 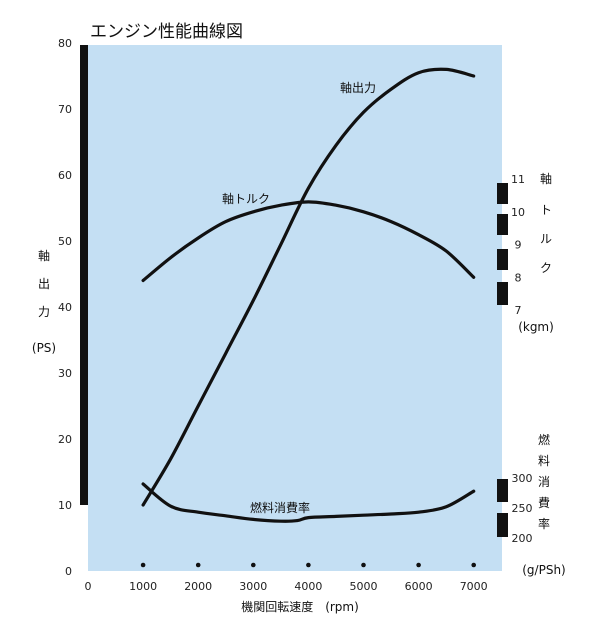 I want to click on fuel-axis-char: 費, so click(x=544, y=502).